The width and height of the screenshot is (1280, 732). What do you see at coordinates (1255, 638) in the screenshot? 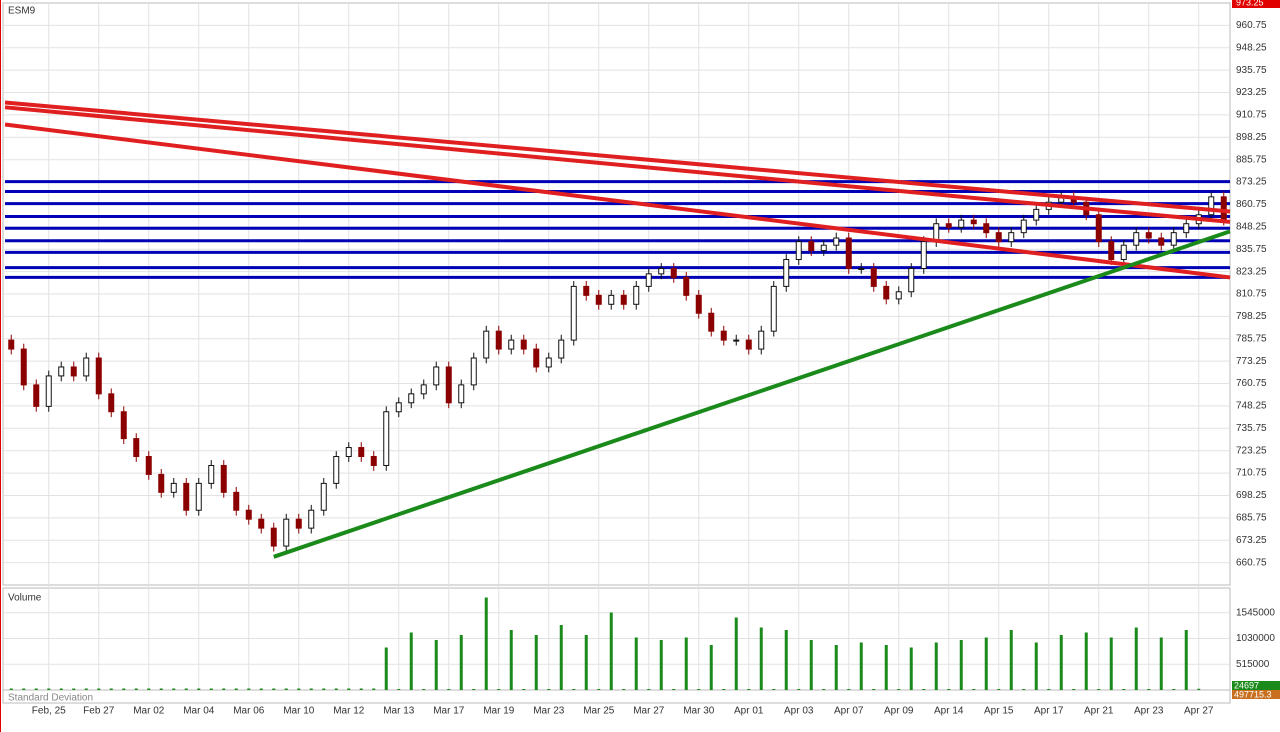
I see `y-tick-label: 1030000` at bounding box center [1255, 638].